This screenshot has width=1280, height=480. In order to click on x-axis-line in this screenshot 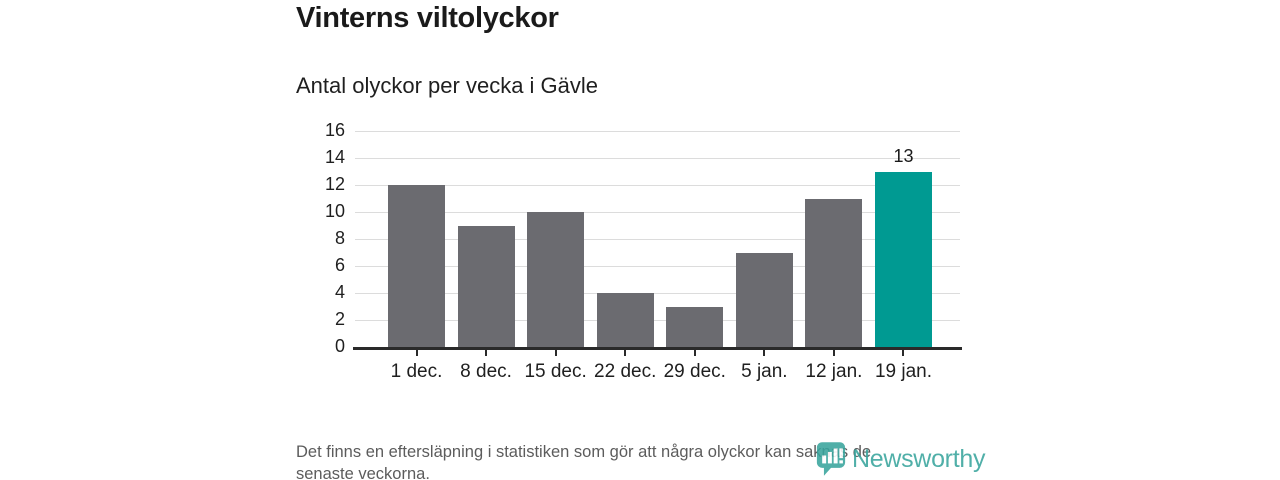, I will do `click(657, 348)`.